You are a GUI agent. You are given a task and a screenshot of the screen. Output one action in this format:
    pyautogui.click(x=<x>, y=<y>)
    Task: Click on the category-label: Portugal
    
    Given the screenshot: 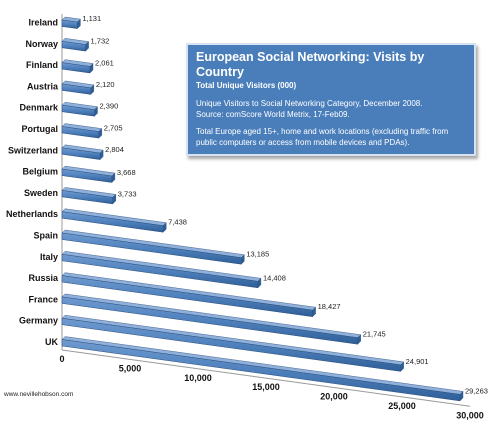 What is the action you would take?
    pyautogui.click(x=39, y=129)
    